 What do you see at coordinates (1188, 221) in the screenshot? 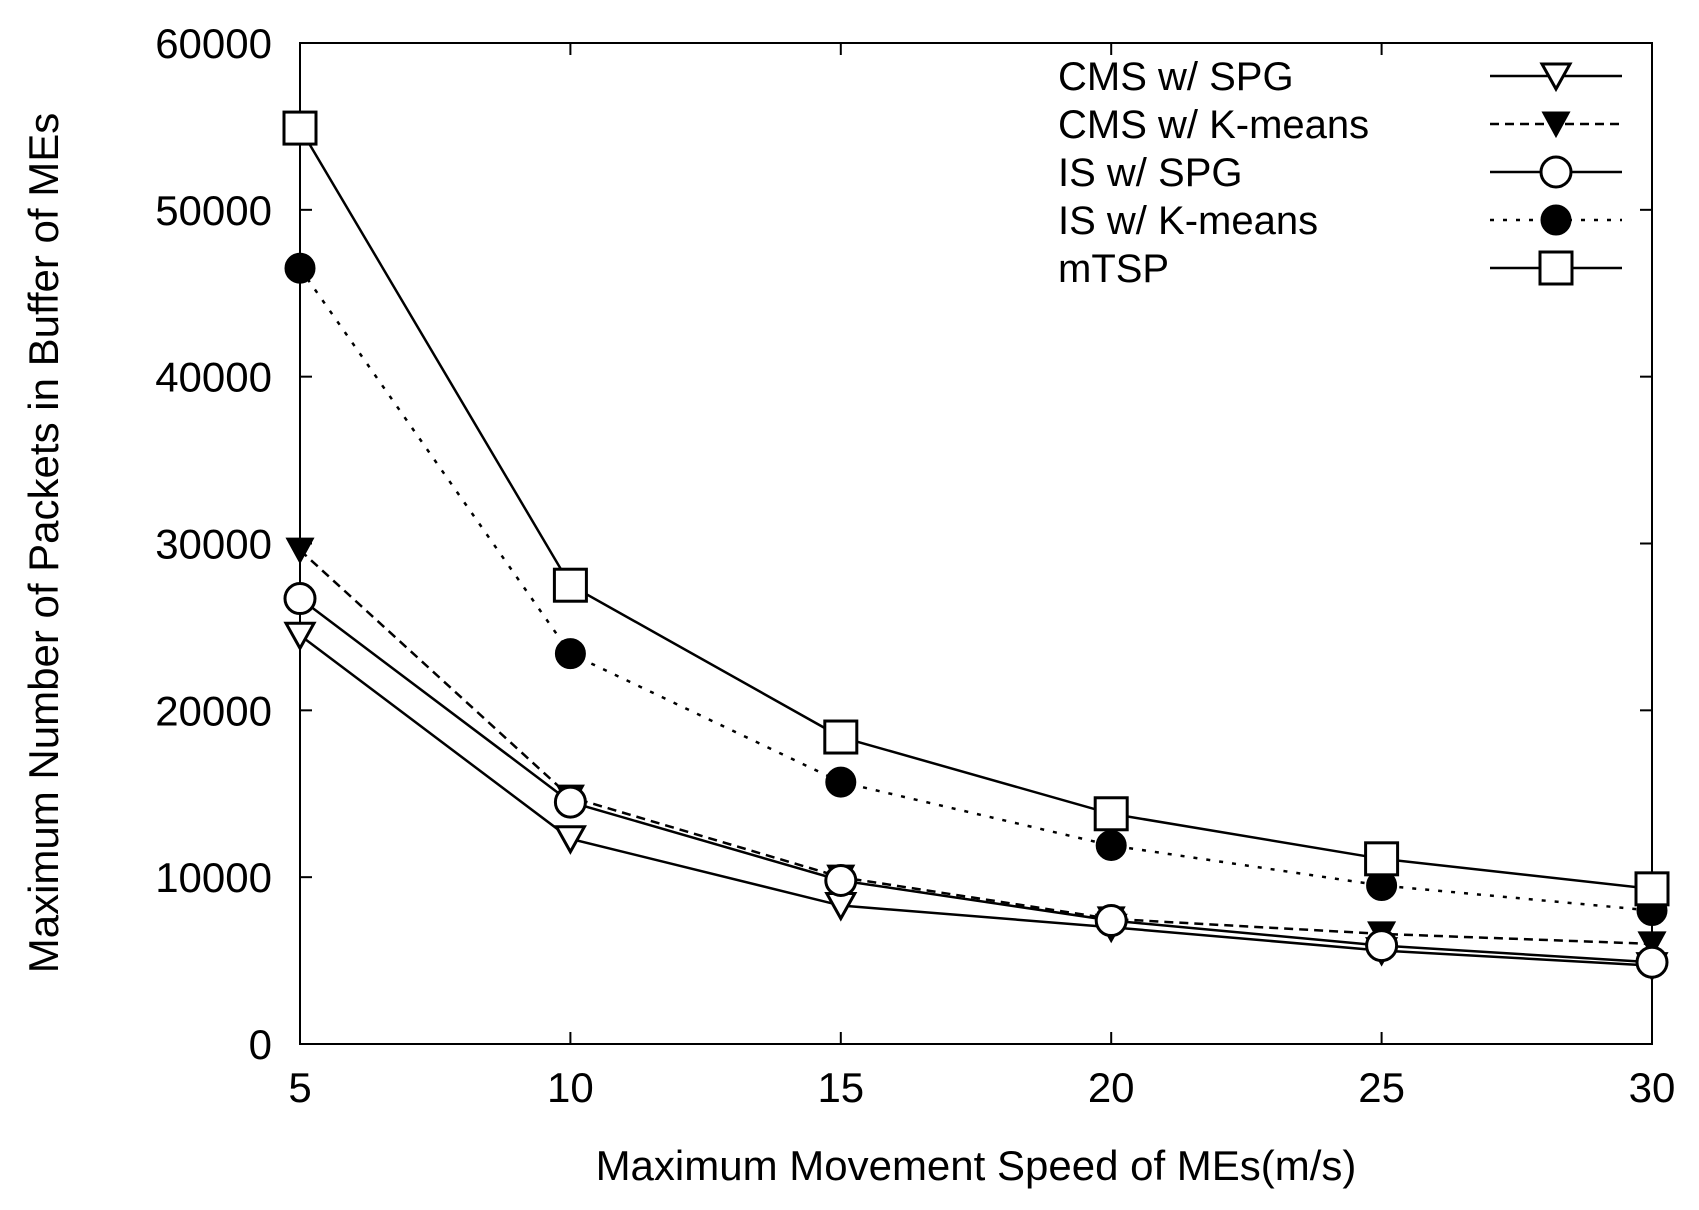
I see `legend-label: IS w/ K-means` at bounding box center [1188, 221].